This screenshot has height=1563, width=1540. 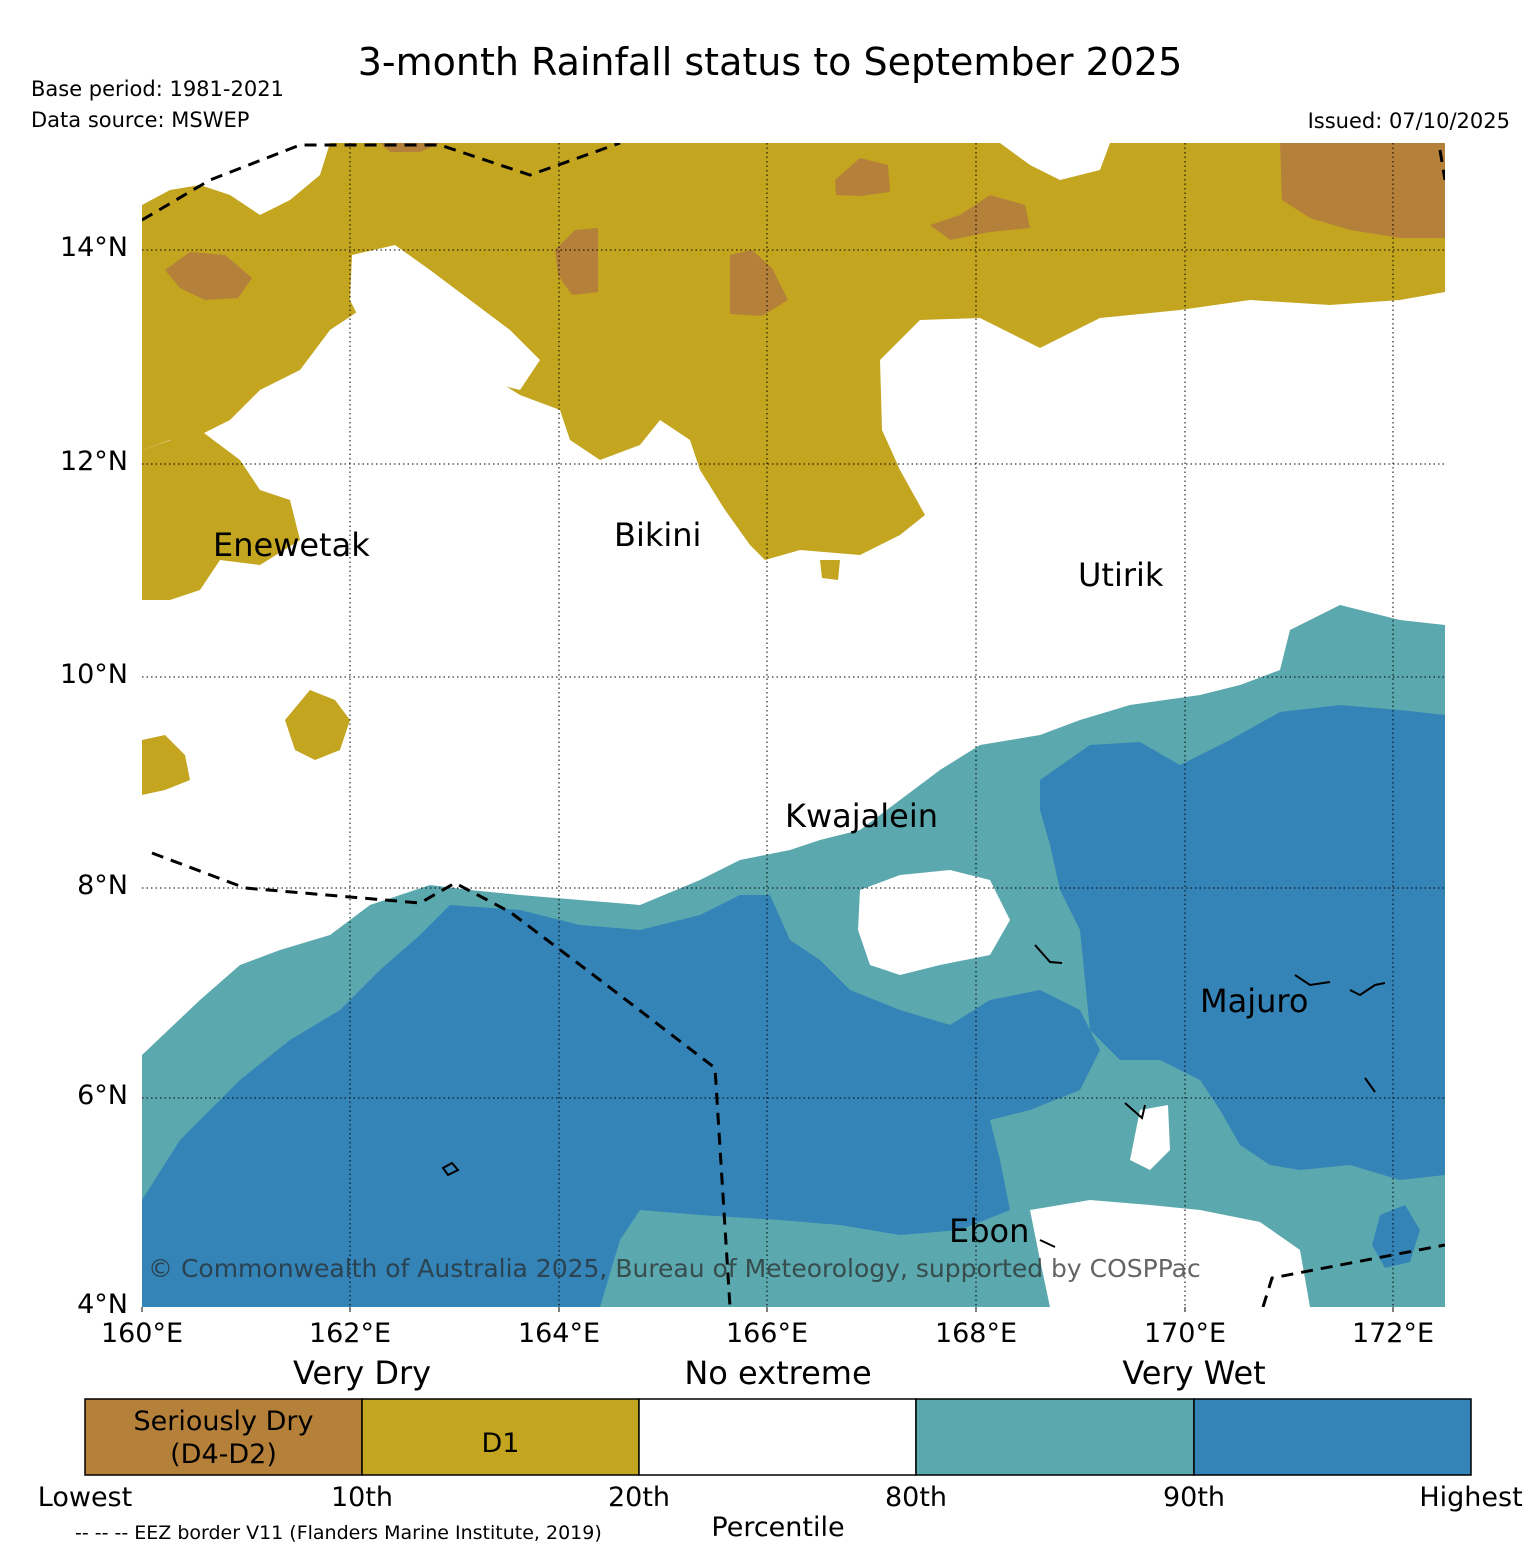 What do you see at coordinates (291, 545) in the screenshot?
I see `place-label-enewetak: Enewetak` at bounding box center [291, 545].